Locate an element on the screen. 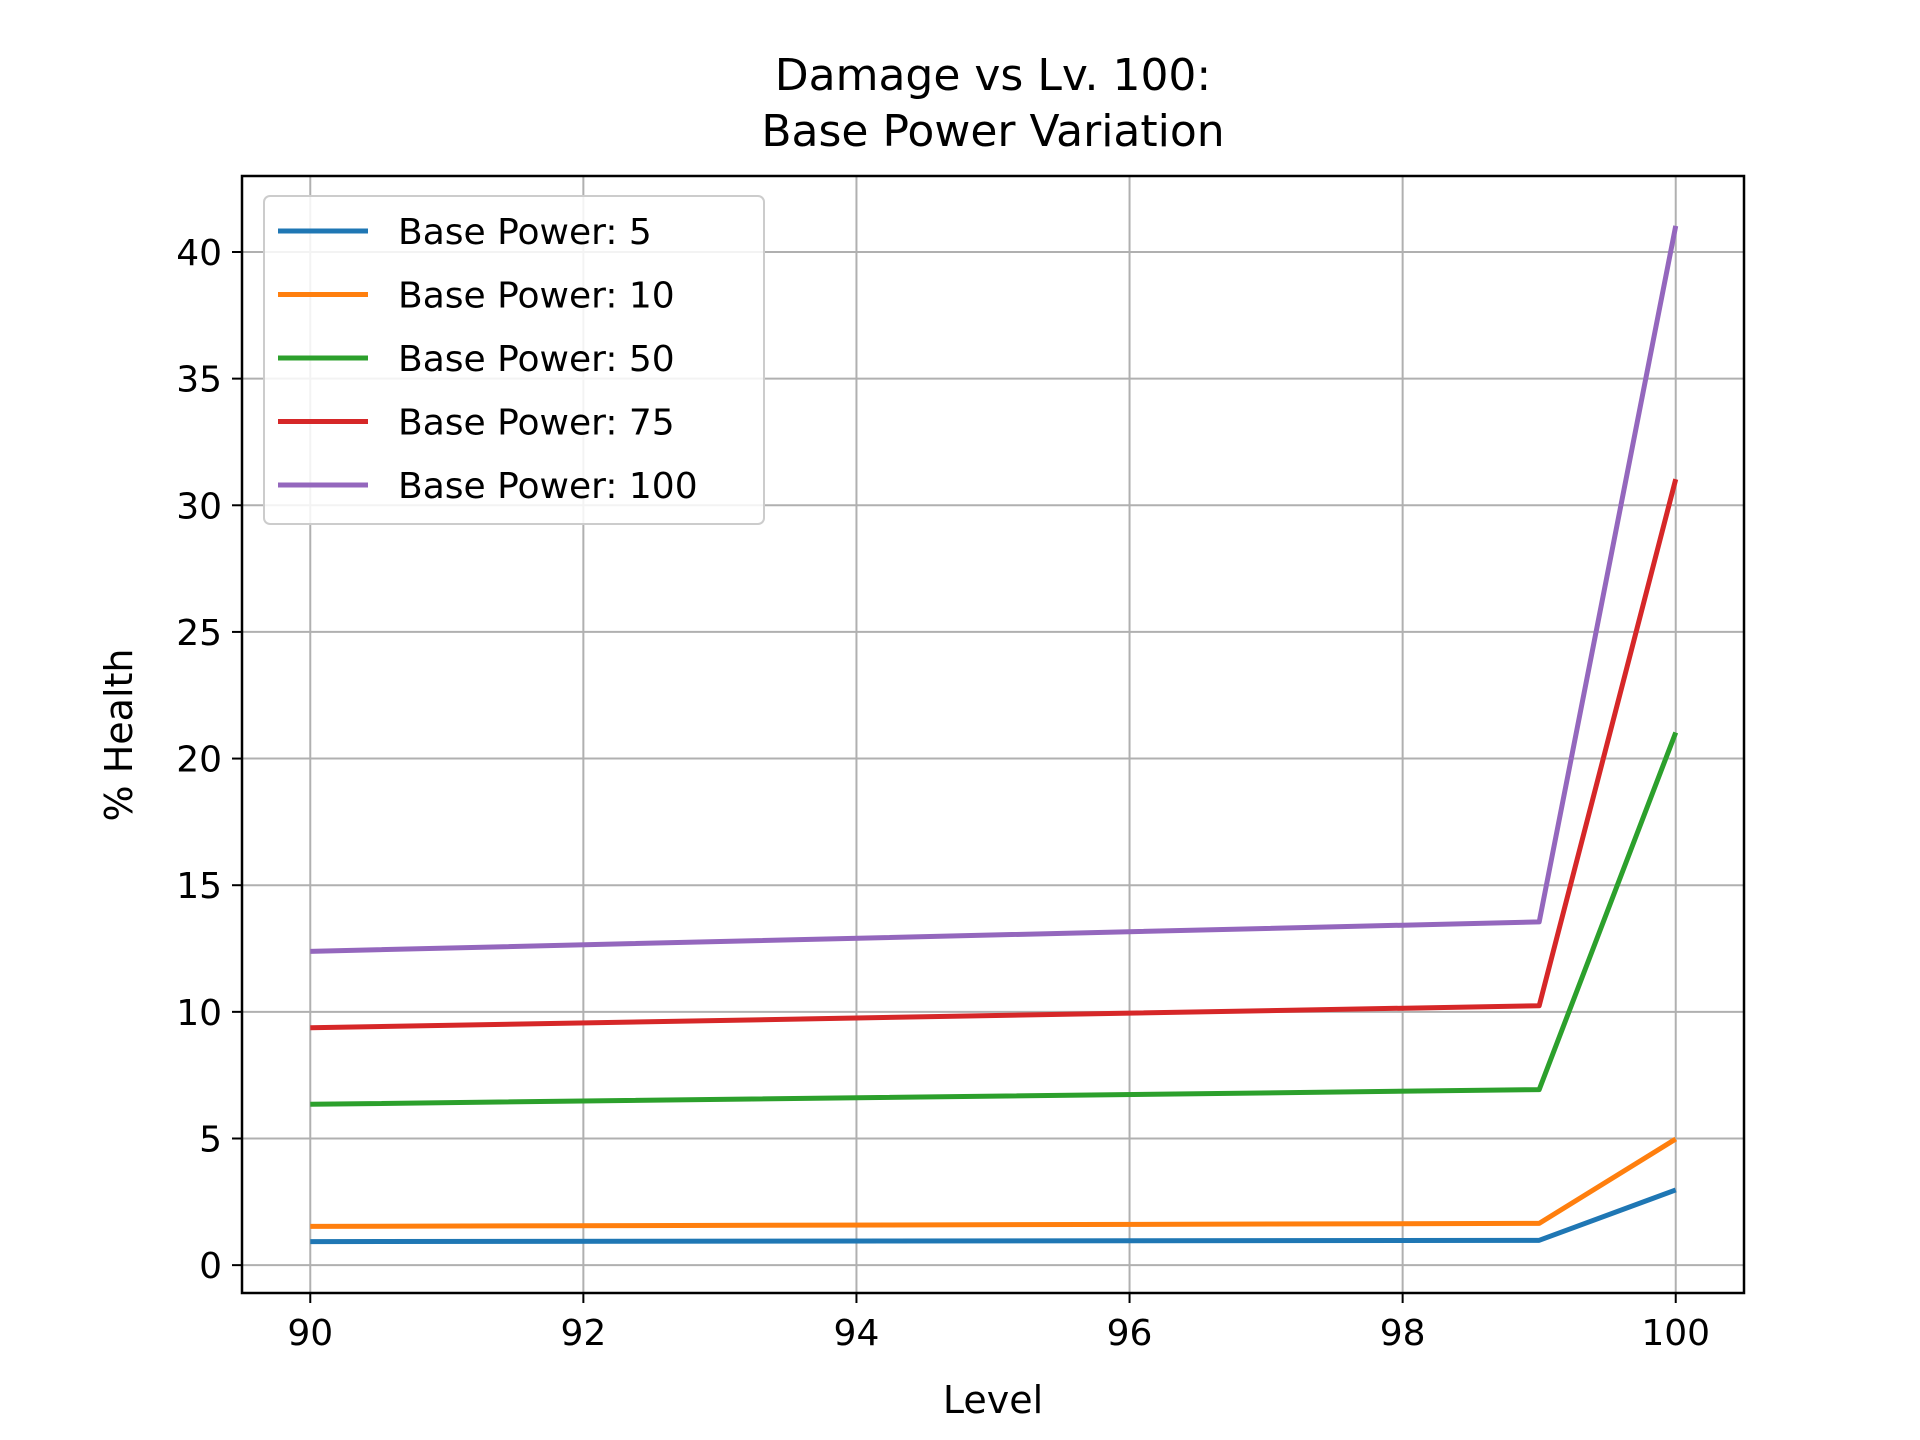 This screenshot has height=1440, width=1920. legend-label: Base Power: 100 is located at coordinates (548, 486).